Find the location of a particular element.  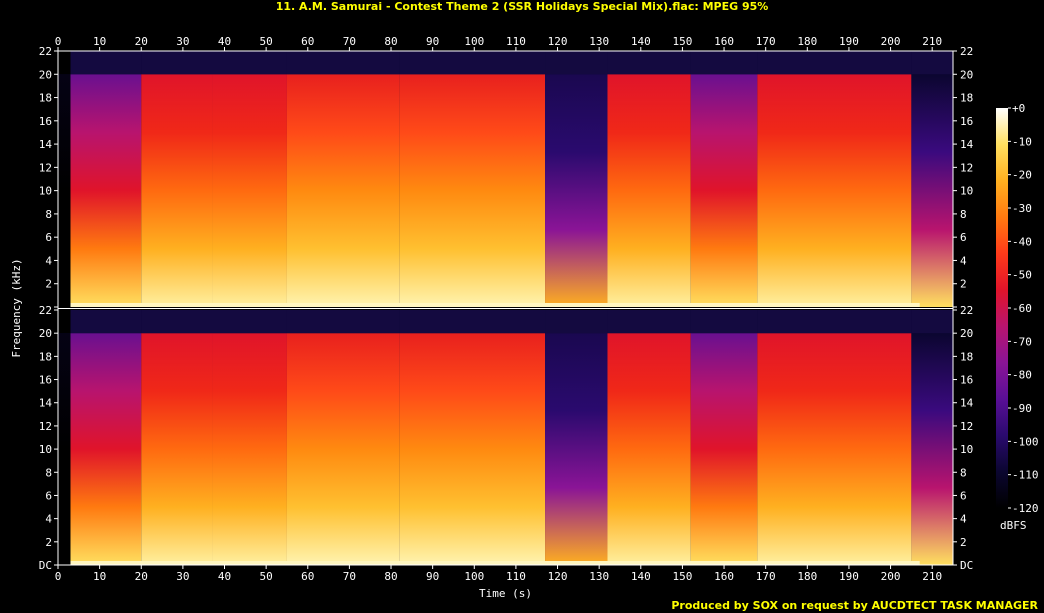

colorbar-label: dBFS is located at coordinates (1013, 525).